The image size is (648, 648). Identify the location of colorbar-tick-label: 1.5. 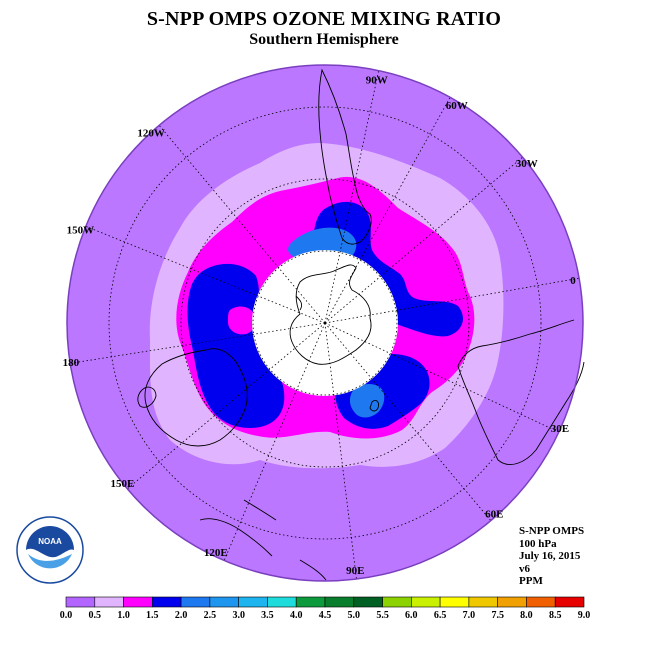
(152, 615).